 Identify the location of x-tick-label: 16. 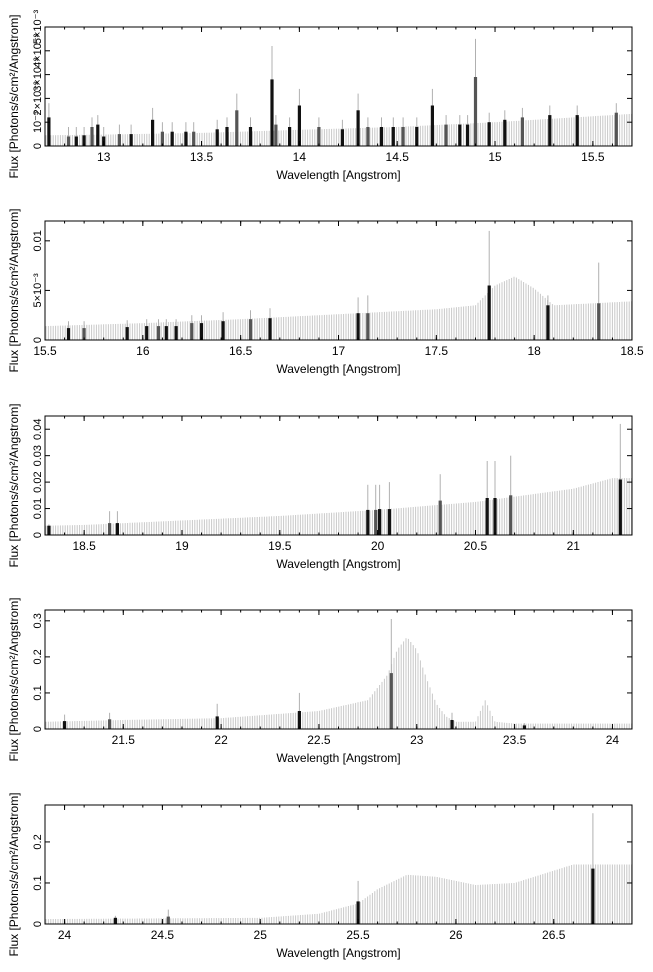
(143, 351).